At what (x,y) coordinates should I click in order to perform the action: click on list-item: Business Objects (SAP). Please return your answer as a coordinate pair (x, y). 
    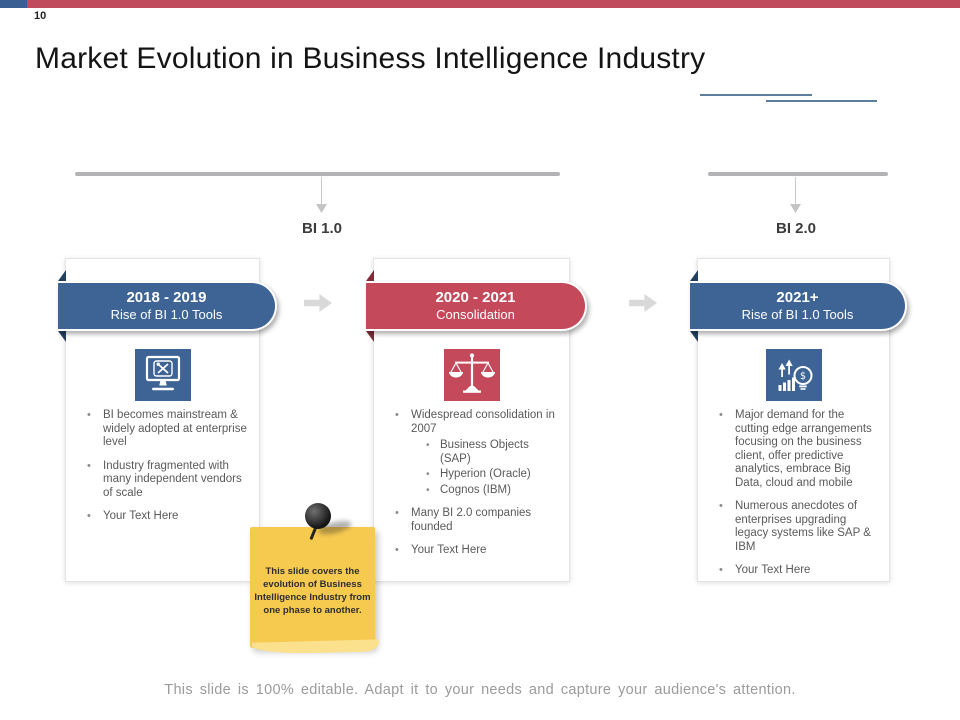
    Looking at the image, I should click on (492, 452).